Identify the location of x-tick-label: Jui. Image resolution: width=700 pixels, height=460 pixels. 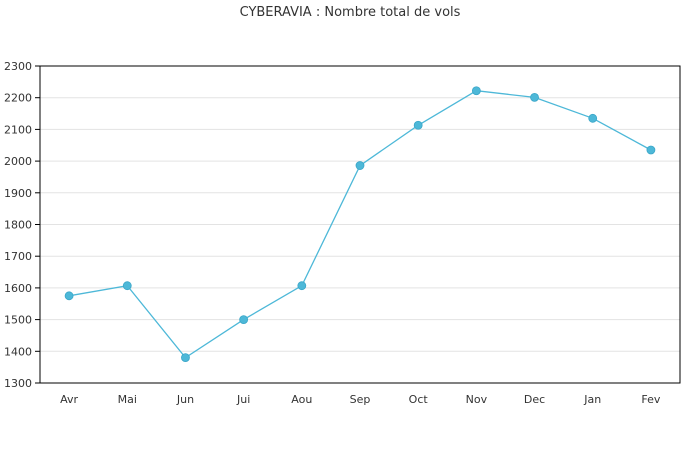
(243, 399).